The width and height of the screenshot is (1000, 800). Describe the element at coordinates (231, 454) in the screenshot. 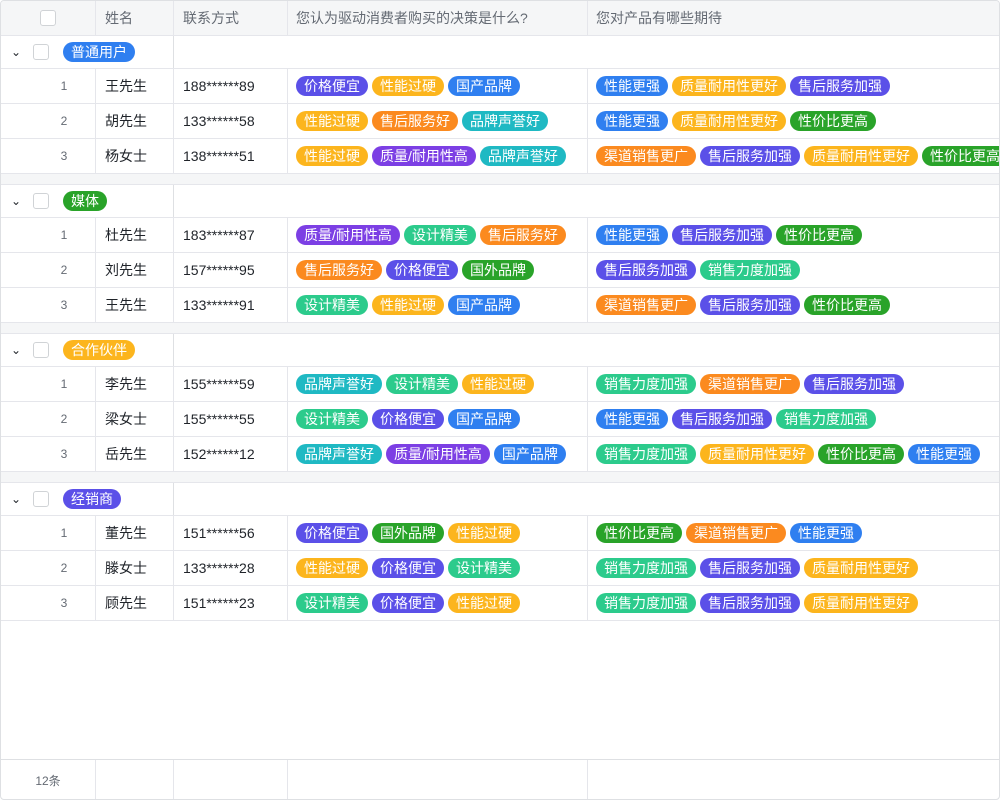

I see `contact-cell: 152******12` at that location.